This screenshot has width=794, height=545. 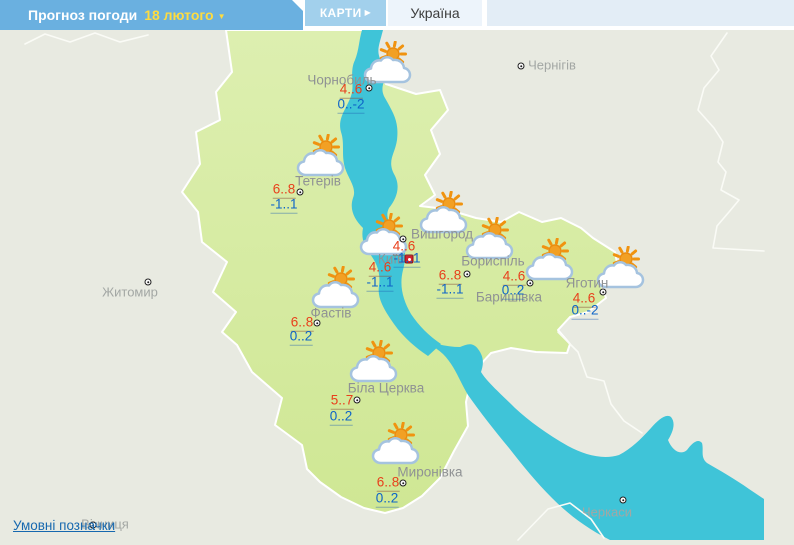 What do you see at coordinates (587, 283) in the screenshot?
I see `city-label: Яготин` at bounding box center [587, 283].